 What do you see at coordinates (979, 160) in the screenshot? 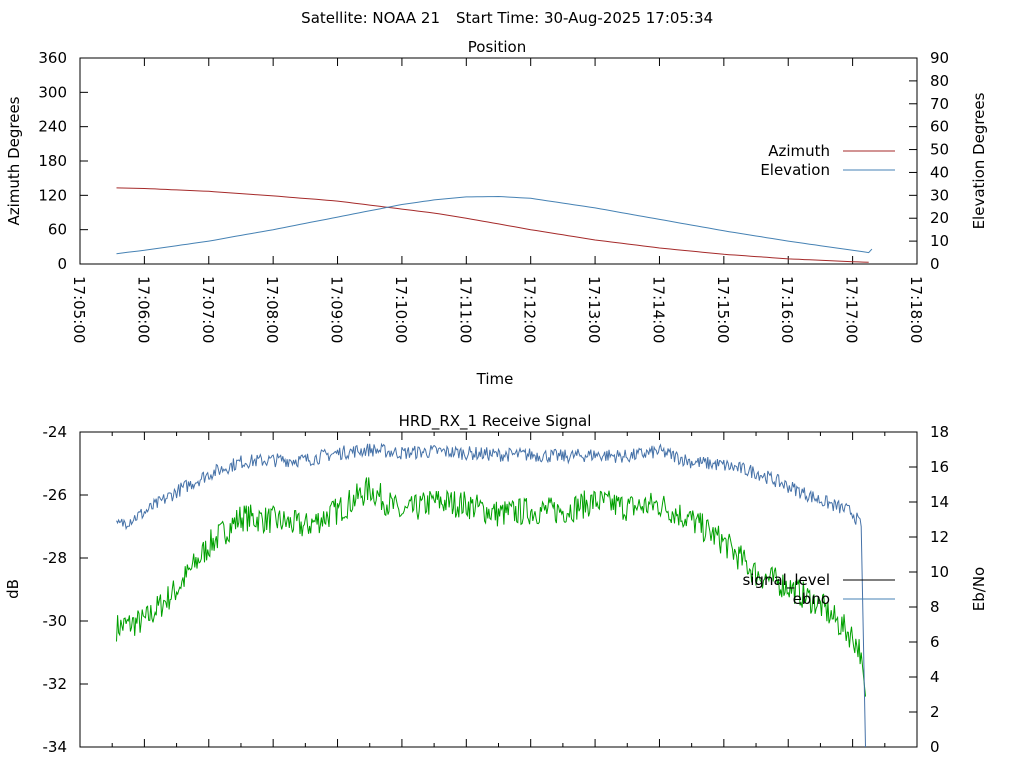
I see `position-y2-axis-label: Elevation Degrees` at bounding box center [979, 160].